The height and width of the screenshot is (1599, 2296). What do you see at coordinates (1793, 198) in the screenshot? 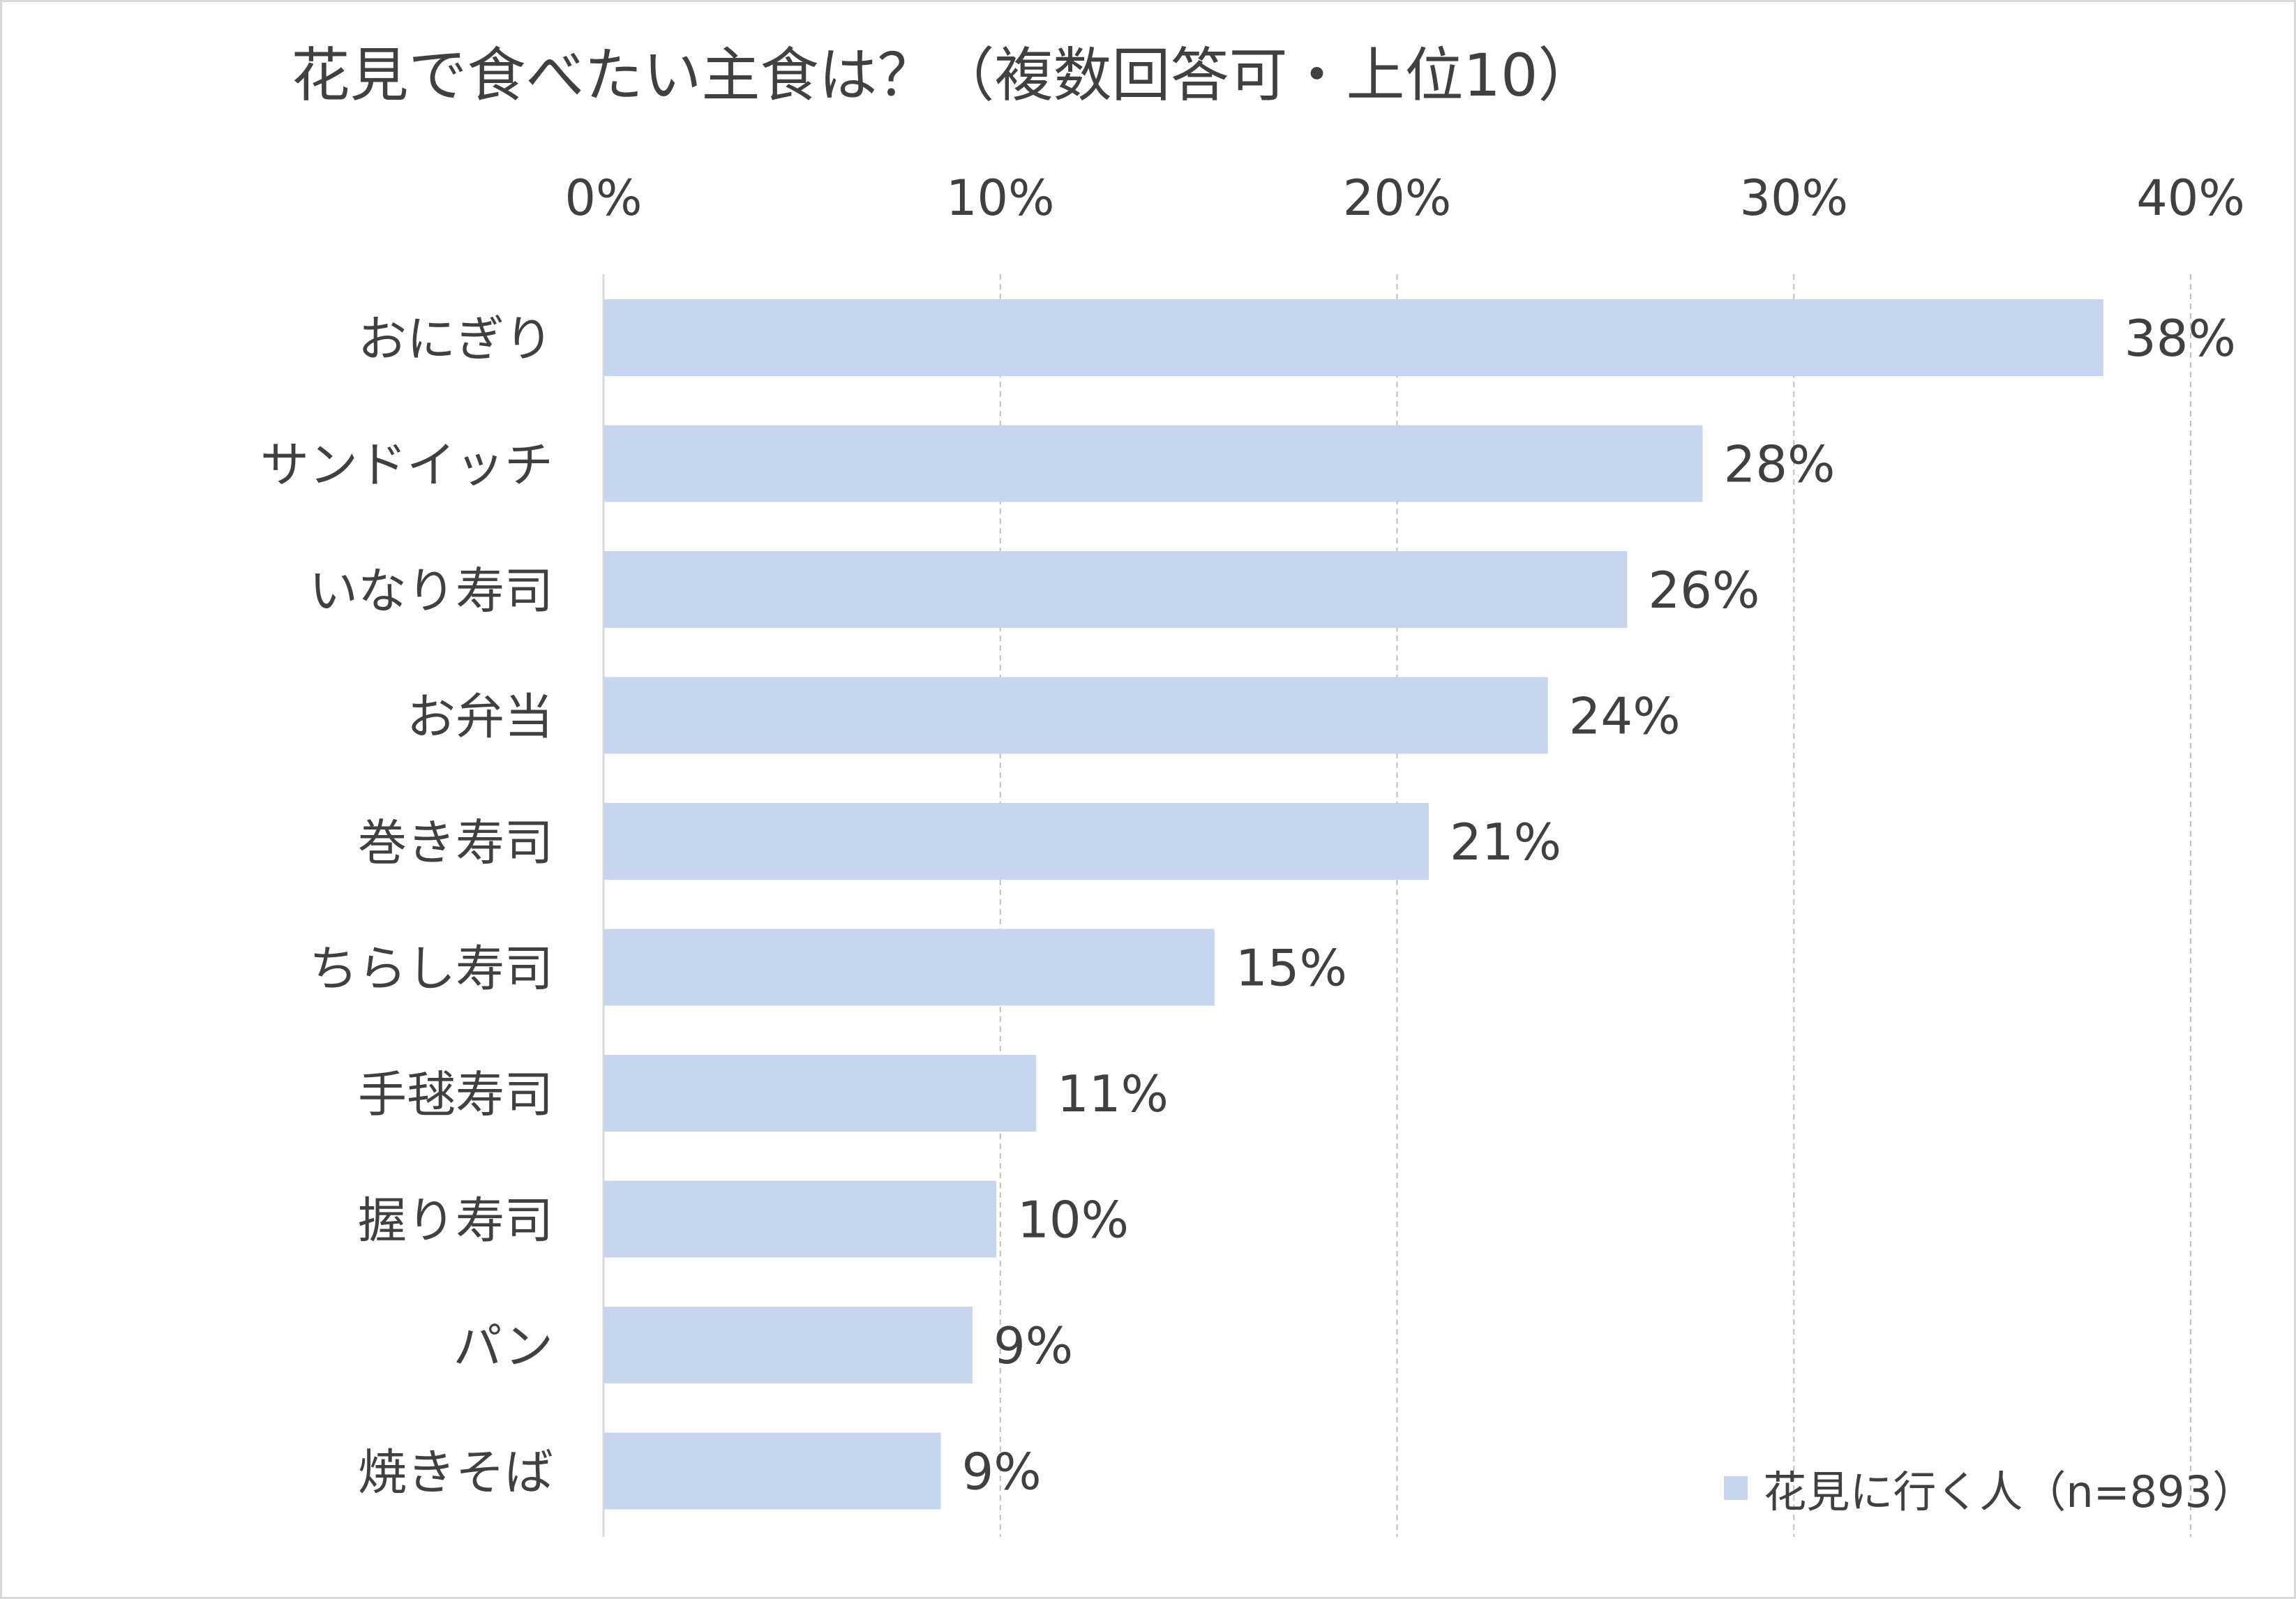
I see `x-tick-label: 30%` at bounding box center [1793, 198].